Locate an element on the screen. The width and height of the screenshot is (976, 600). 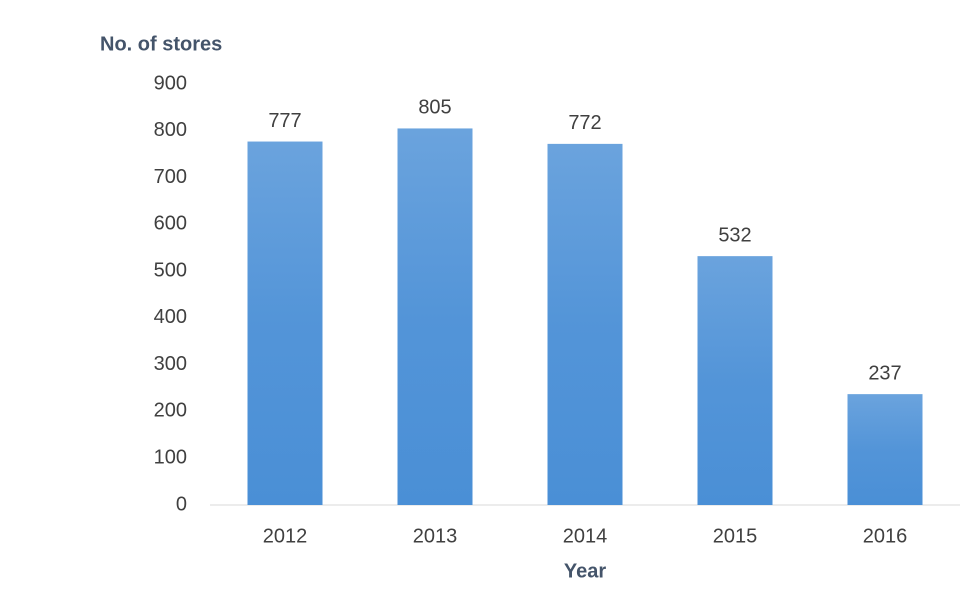
y-tick-label: 300 is located at coordinates (170, 364).